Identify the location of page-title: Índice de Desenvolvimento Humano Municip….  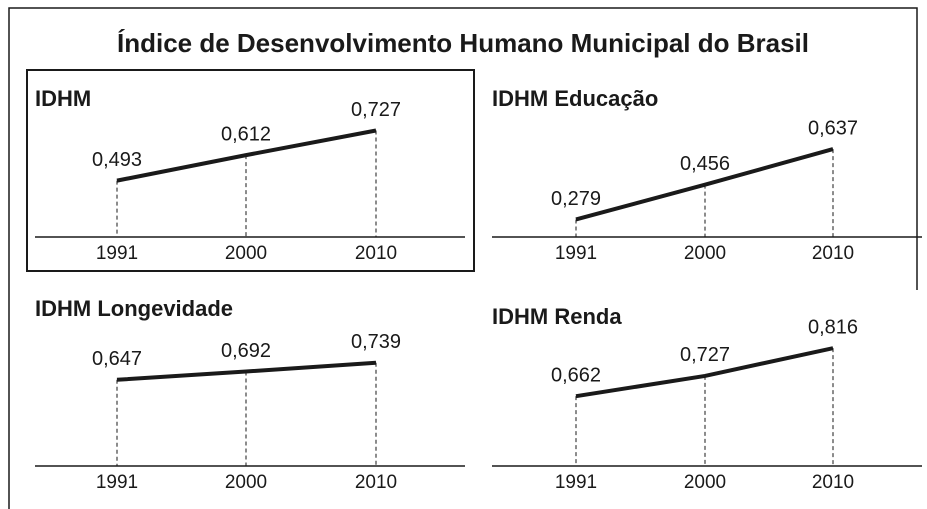
(463, 43).